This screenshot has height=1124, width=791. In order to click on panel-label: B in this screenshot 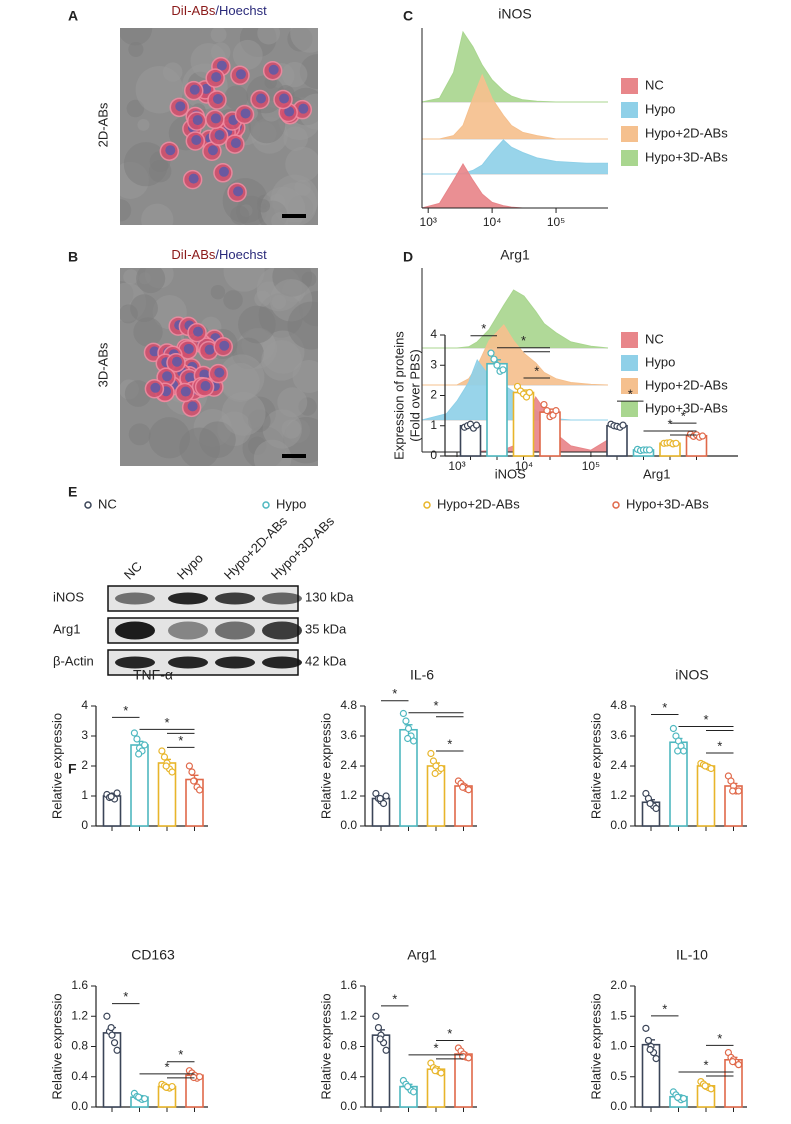, I will do `click(73, 257)`.